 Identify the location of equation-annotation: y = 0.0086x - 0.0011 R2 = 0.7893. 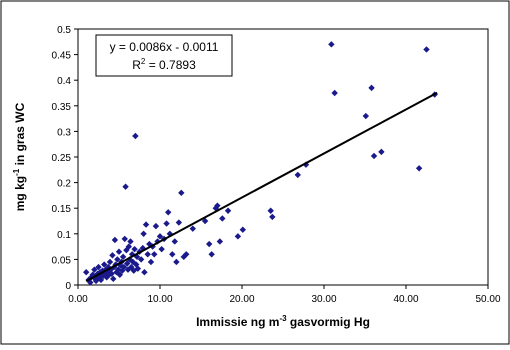
(164, 55).